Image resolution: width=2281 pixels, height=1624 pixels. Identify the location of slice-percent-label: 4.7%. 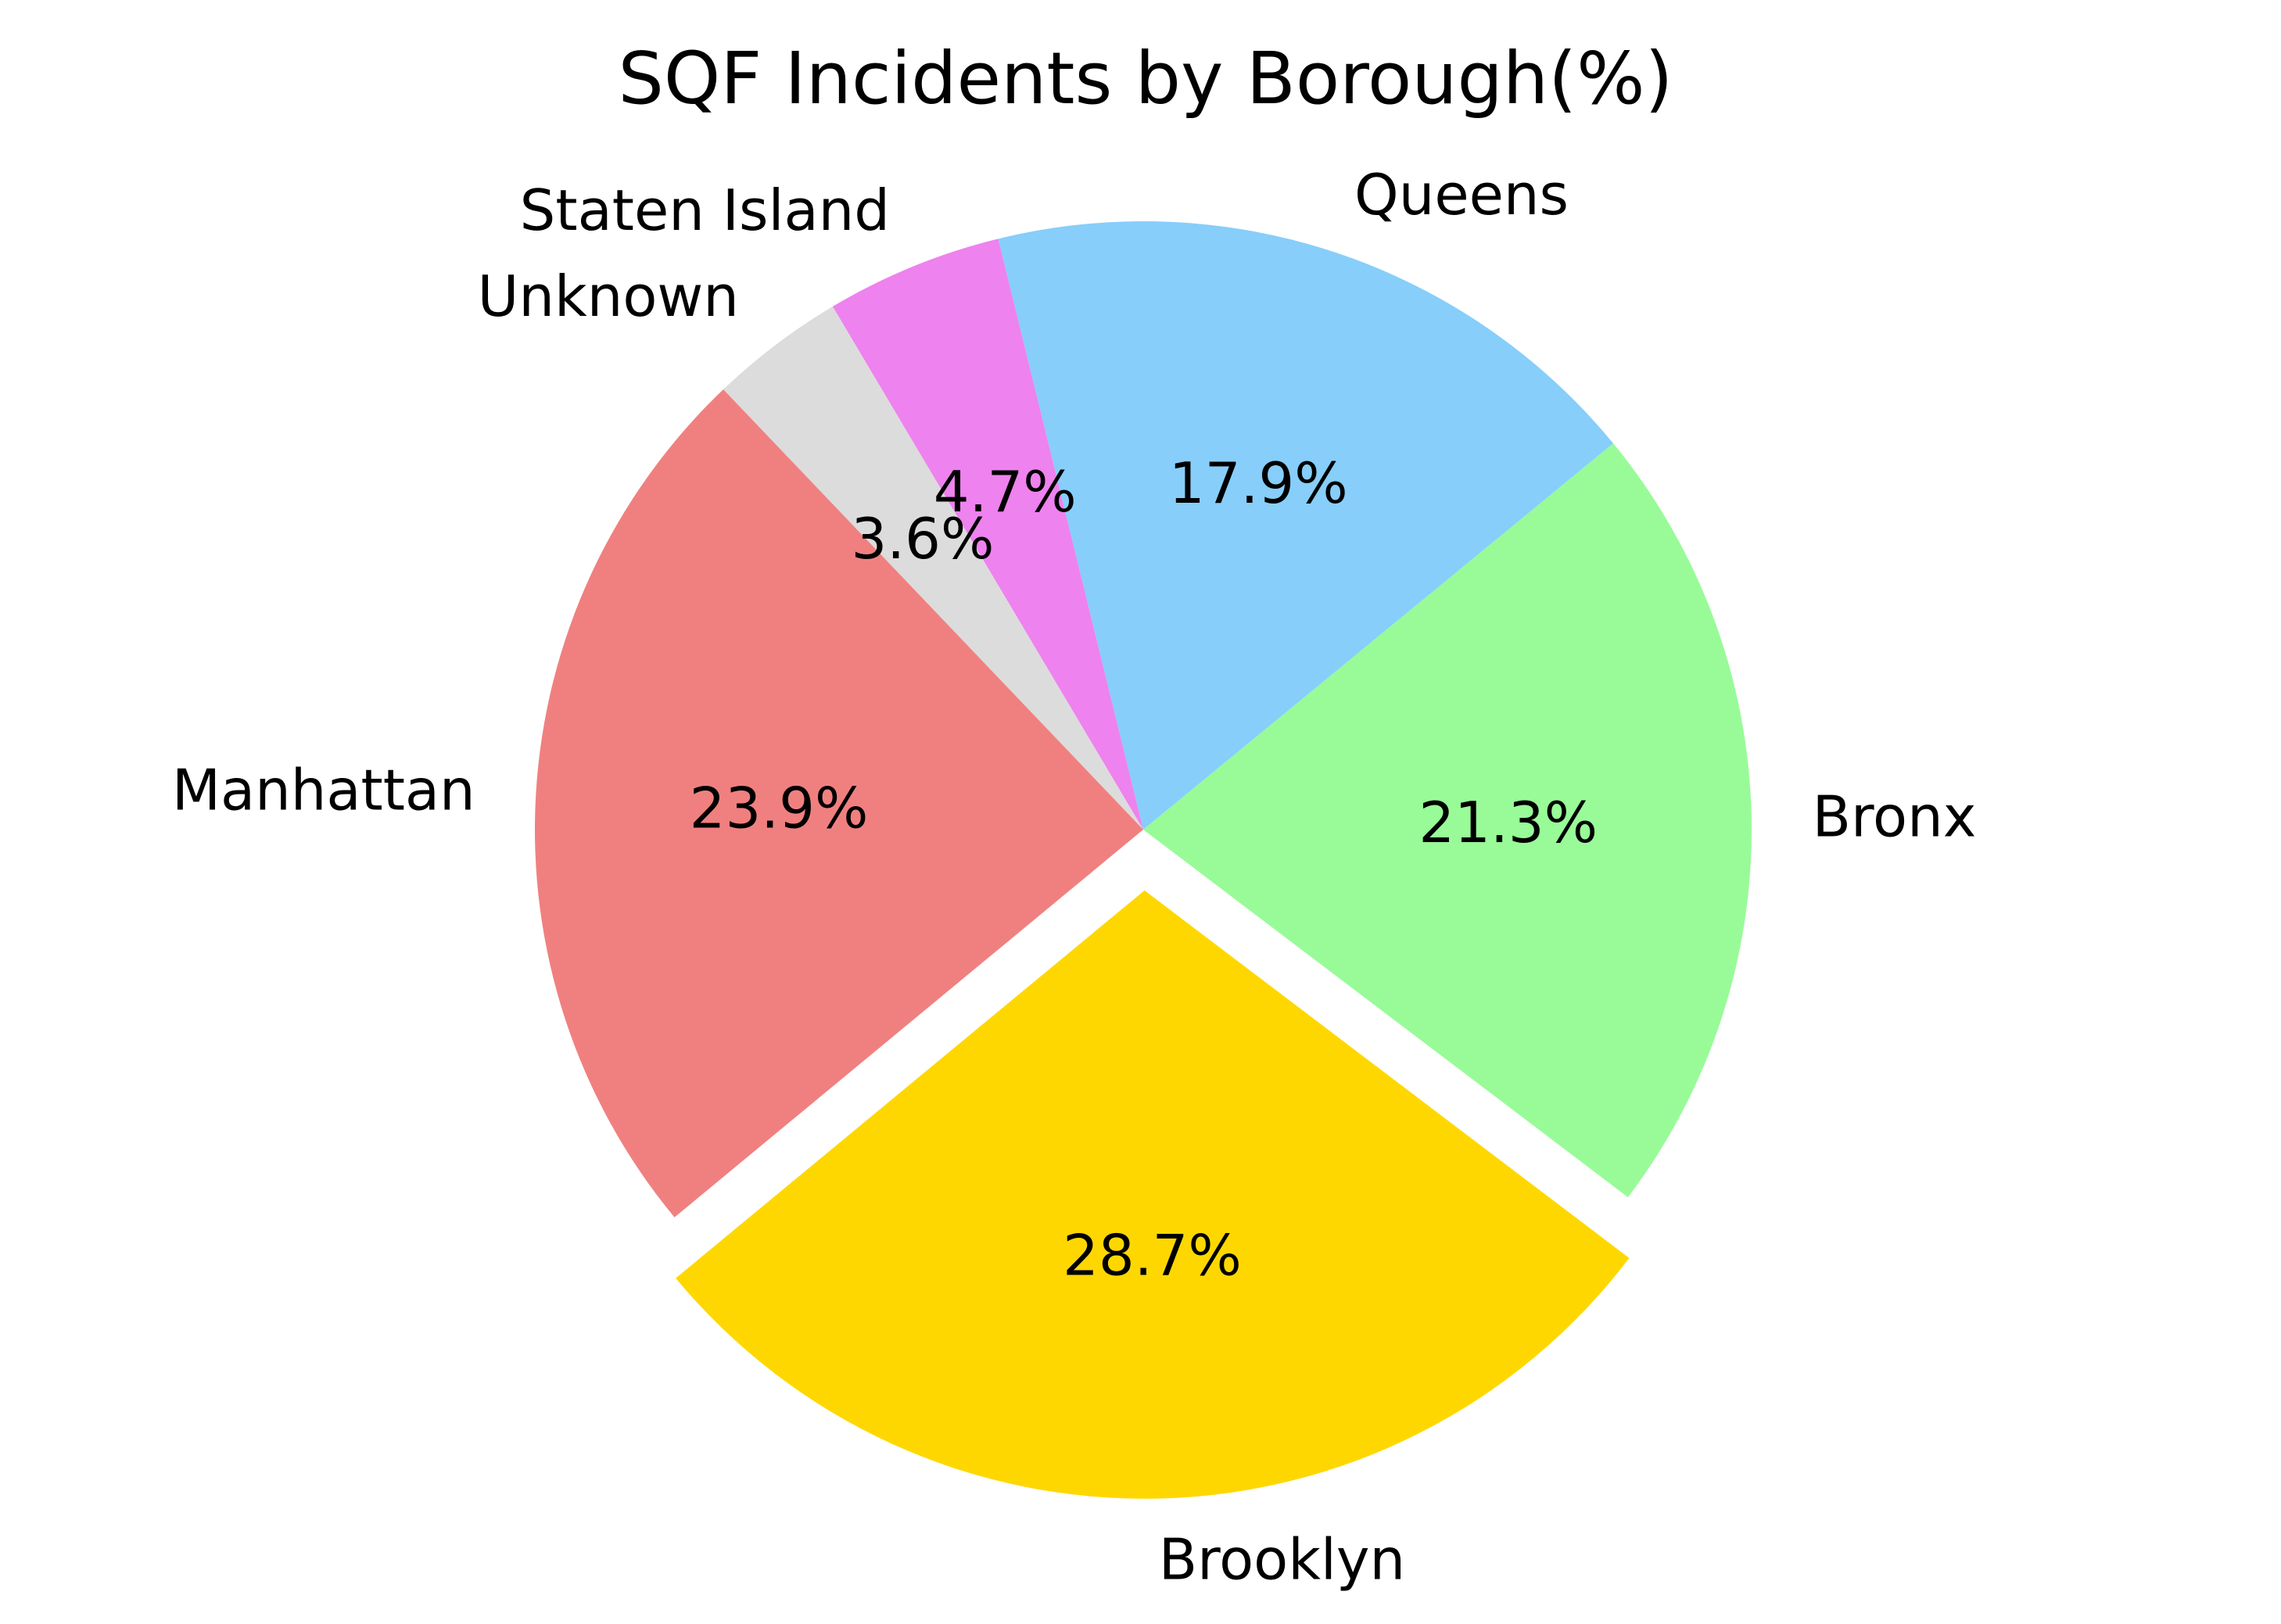
(1005, 492).